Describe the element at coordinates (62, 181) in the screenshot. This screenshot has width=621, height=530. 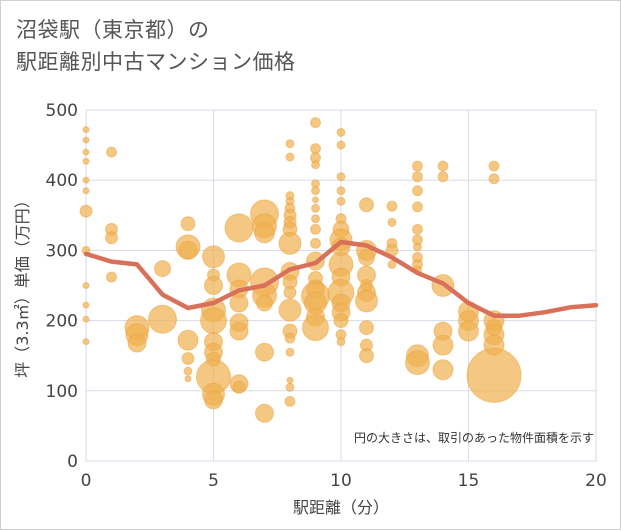
I see `y-tick-label: 400` at that location.